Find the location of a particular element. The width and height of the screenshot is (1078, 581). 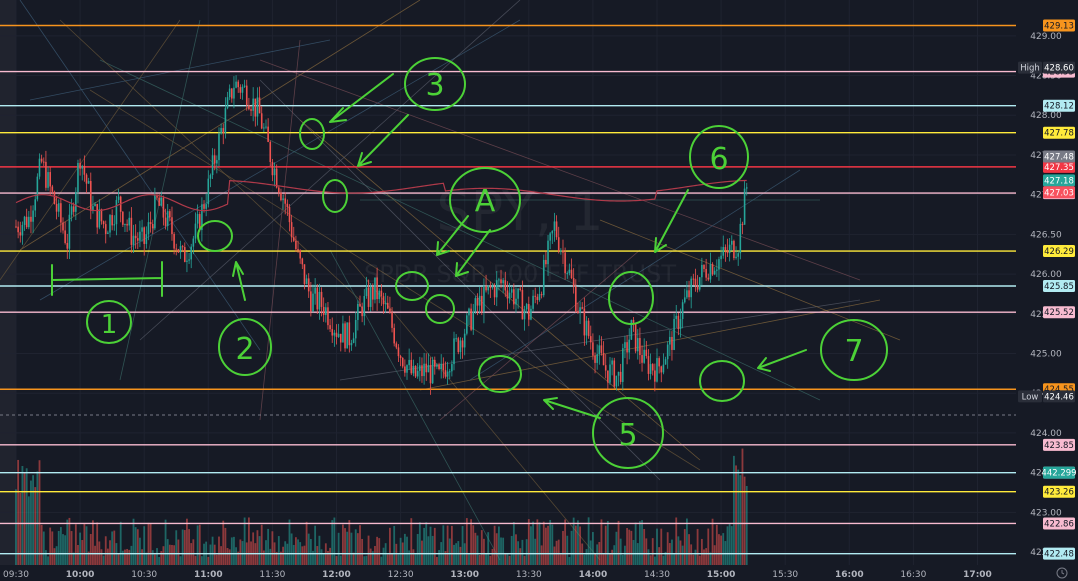

marker-3-circle is located at coordinates (435, 84).